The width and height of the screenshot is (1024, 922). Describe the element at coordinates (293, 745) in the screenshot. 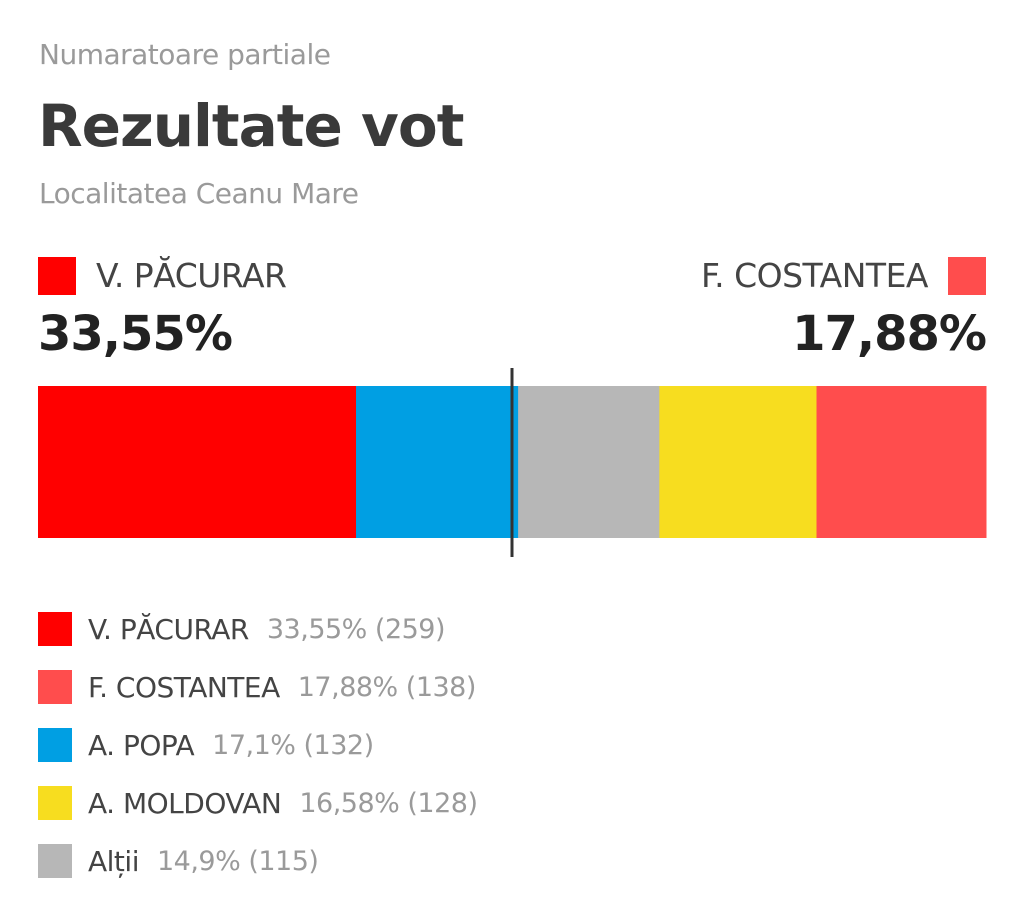

I see `legend-value: 17,1% (132)` at that location.